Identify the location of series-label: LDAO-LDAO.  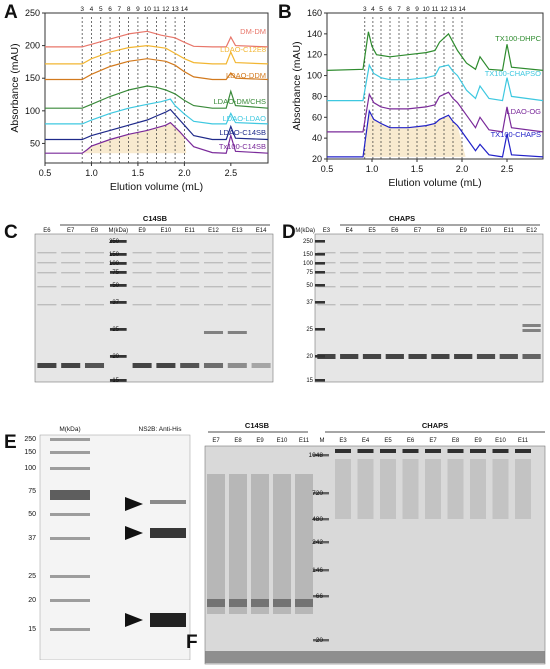
(245, 118).